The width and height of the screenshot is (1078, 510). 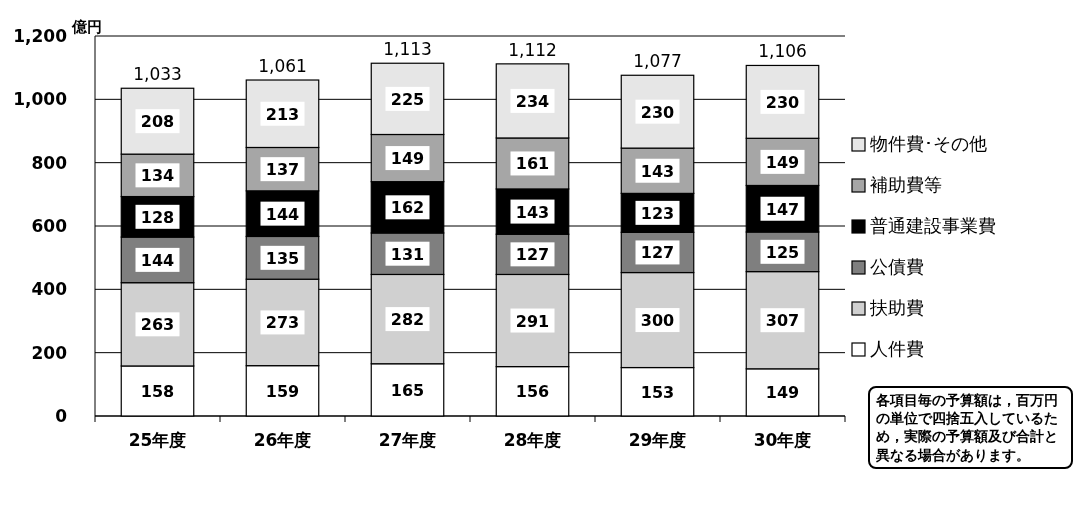 I want to click on data-label: 162, so click(x=407, y=208).